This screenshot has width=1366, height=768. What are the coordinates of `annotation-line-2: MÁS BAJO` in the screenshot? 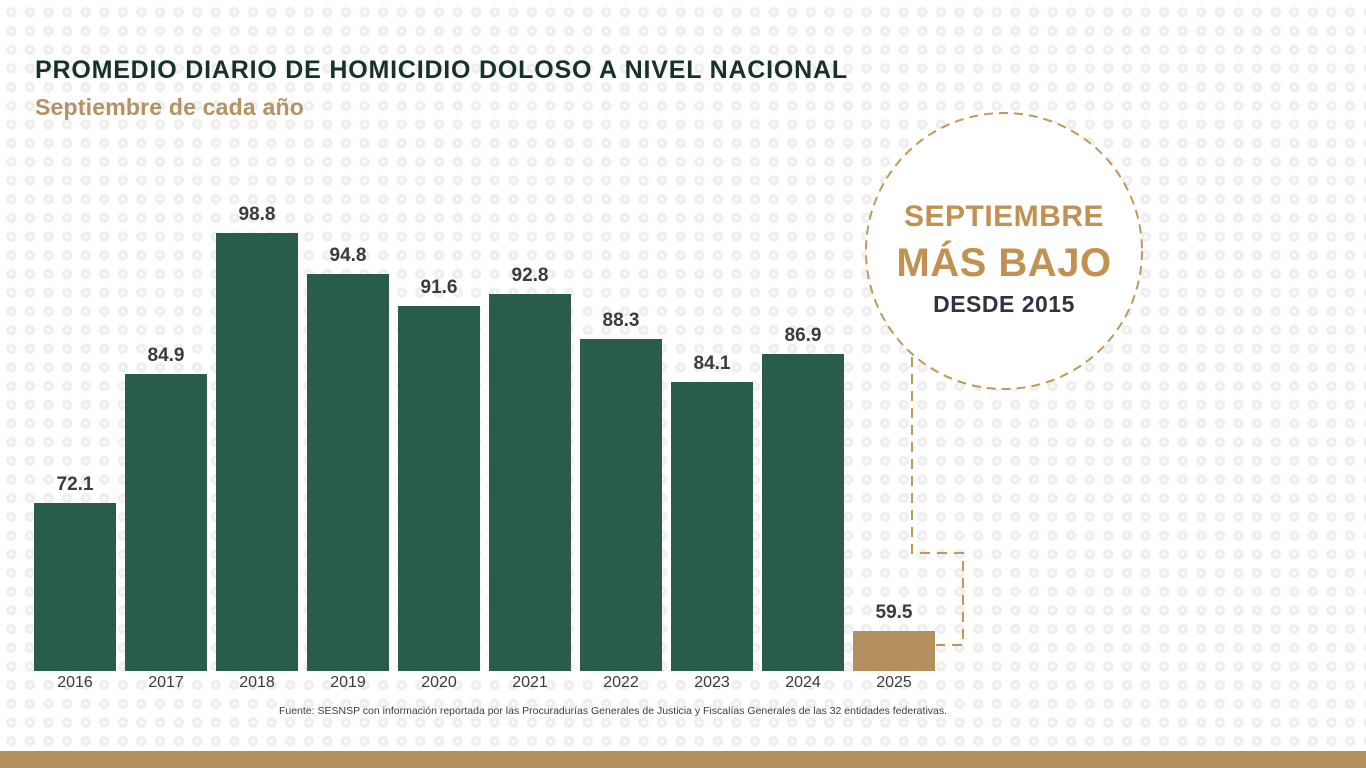 It's located at (1004, 263).